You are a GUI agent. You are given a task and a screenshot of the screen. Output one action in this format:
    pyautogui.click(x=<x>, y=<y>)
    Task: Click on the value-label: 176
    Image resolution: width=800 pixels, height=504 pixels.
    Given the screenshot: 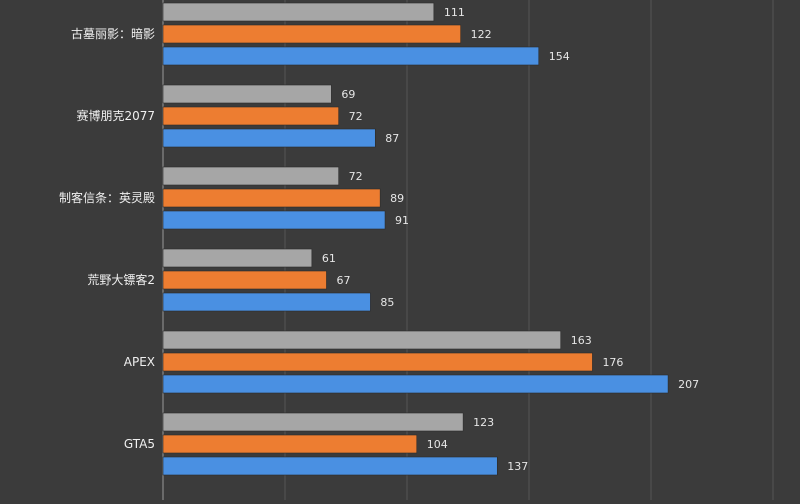 What is the action you would take?
    pyautogui.click(x=612, y=362)
    